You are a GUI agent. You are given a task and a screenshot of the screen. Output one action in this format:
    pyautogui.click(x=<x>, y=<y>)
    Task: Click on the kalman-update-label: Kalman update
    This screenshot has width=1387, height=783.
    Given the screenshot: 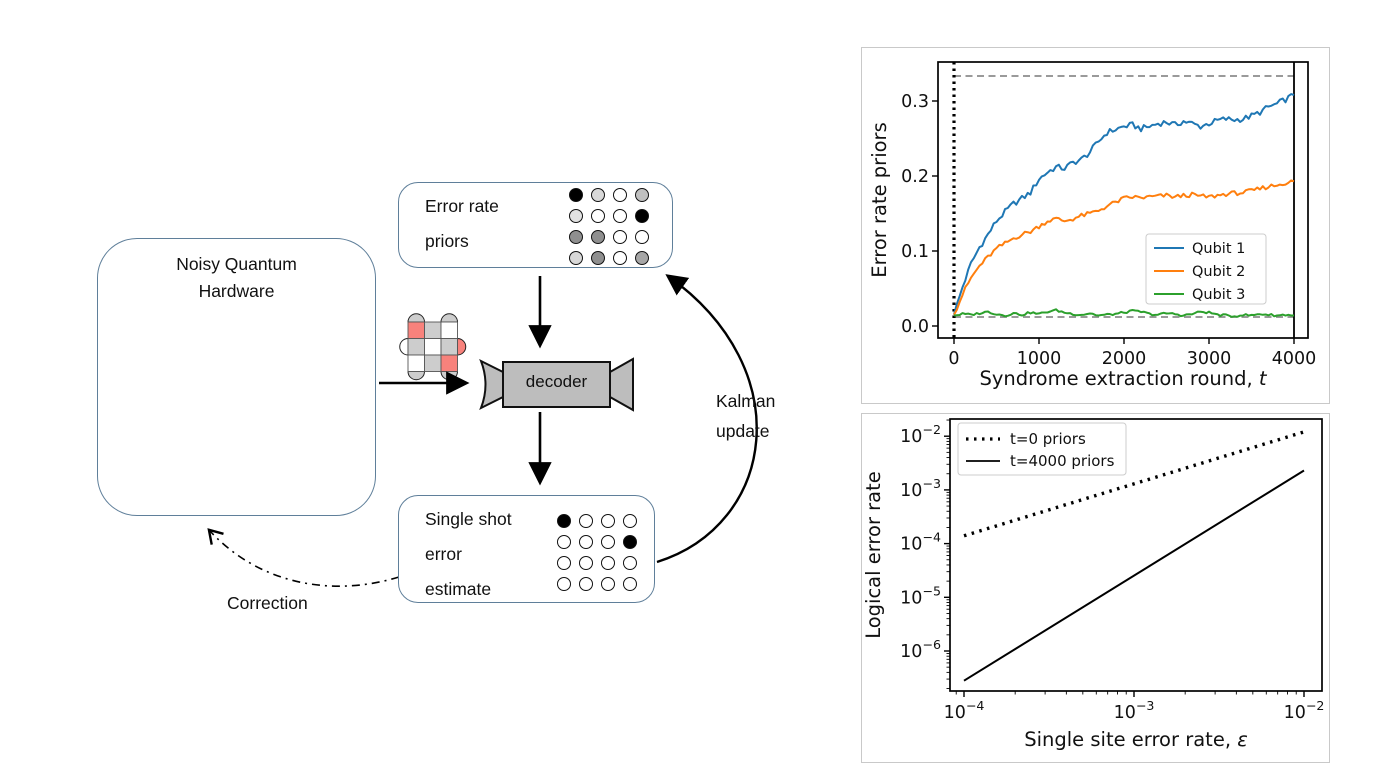 What is the action you would take?
    pyautogui.click(x=745, y=416)
    